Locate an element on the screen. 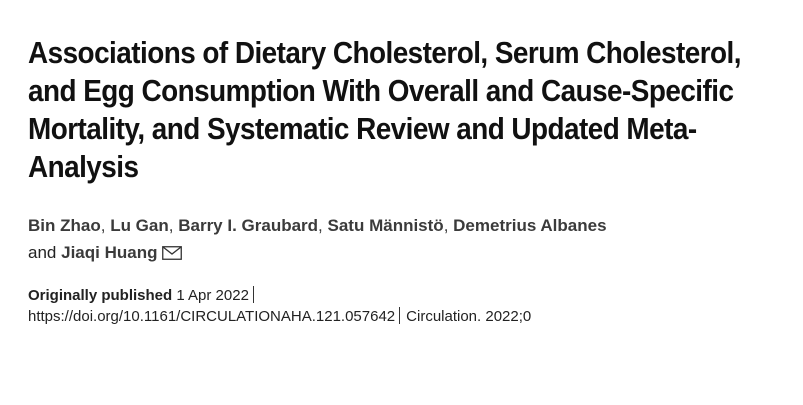  and-conjunction: and is located at coordinates (42, 252).